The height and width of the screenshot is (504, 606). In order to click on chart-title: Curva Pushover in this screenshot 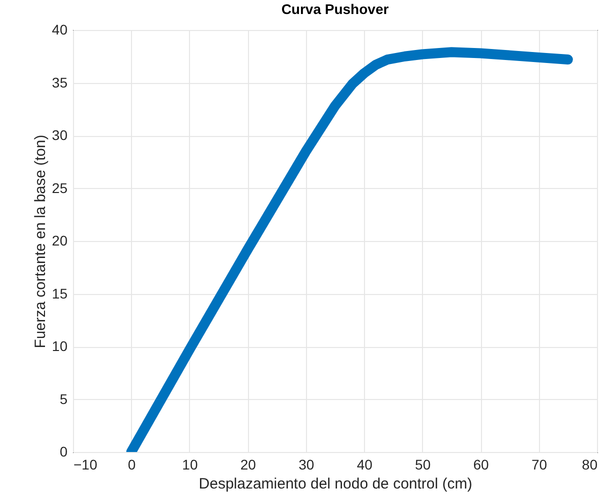, I will do `click(335, 9)`.